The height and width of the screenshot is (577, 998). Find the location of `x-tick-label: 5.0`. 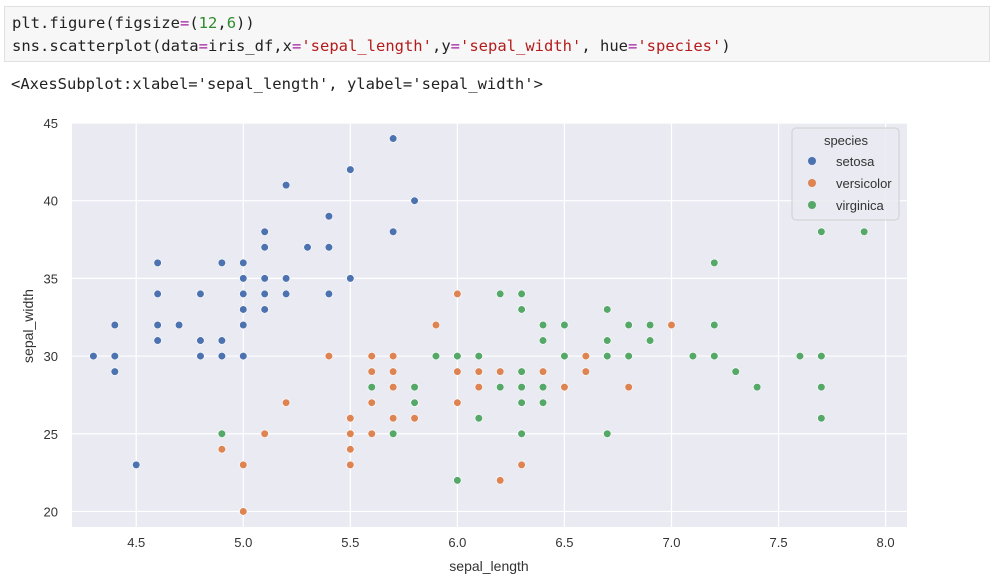

x-tick-label: 5.0 is located at coordinates (243, 542).